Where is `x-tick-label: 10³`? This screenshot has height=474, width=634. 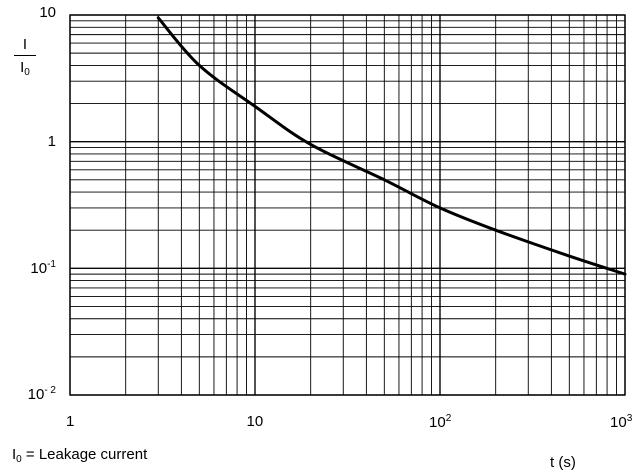 x-tick-label: 10³ is located at coordinates (621, 422).